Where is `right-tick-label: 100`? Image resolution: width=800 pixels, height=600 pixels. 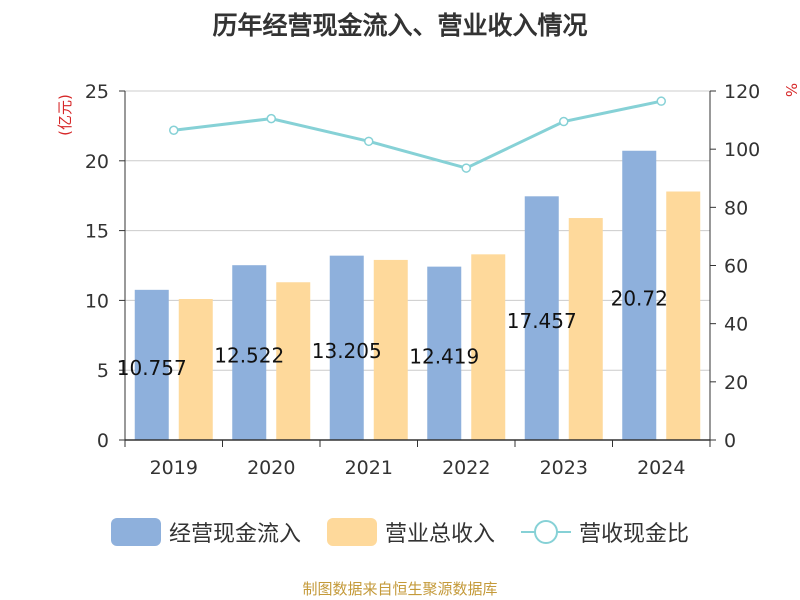
right-tick-label: 100 is located at coordinates (742, 150).